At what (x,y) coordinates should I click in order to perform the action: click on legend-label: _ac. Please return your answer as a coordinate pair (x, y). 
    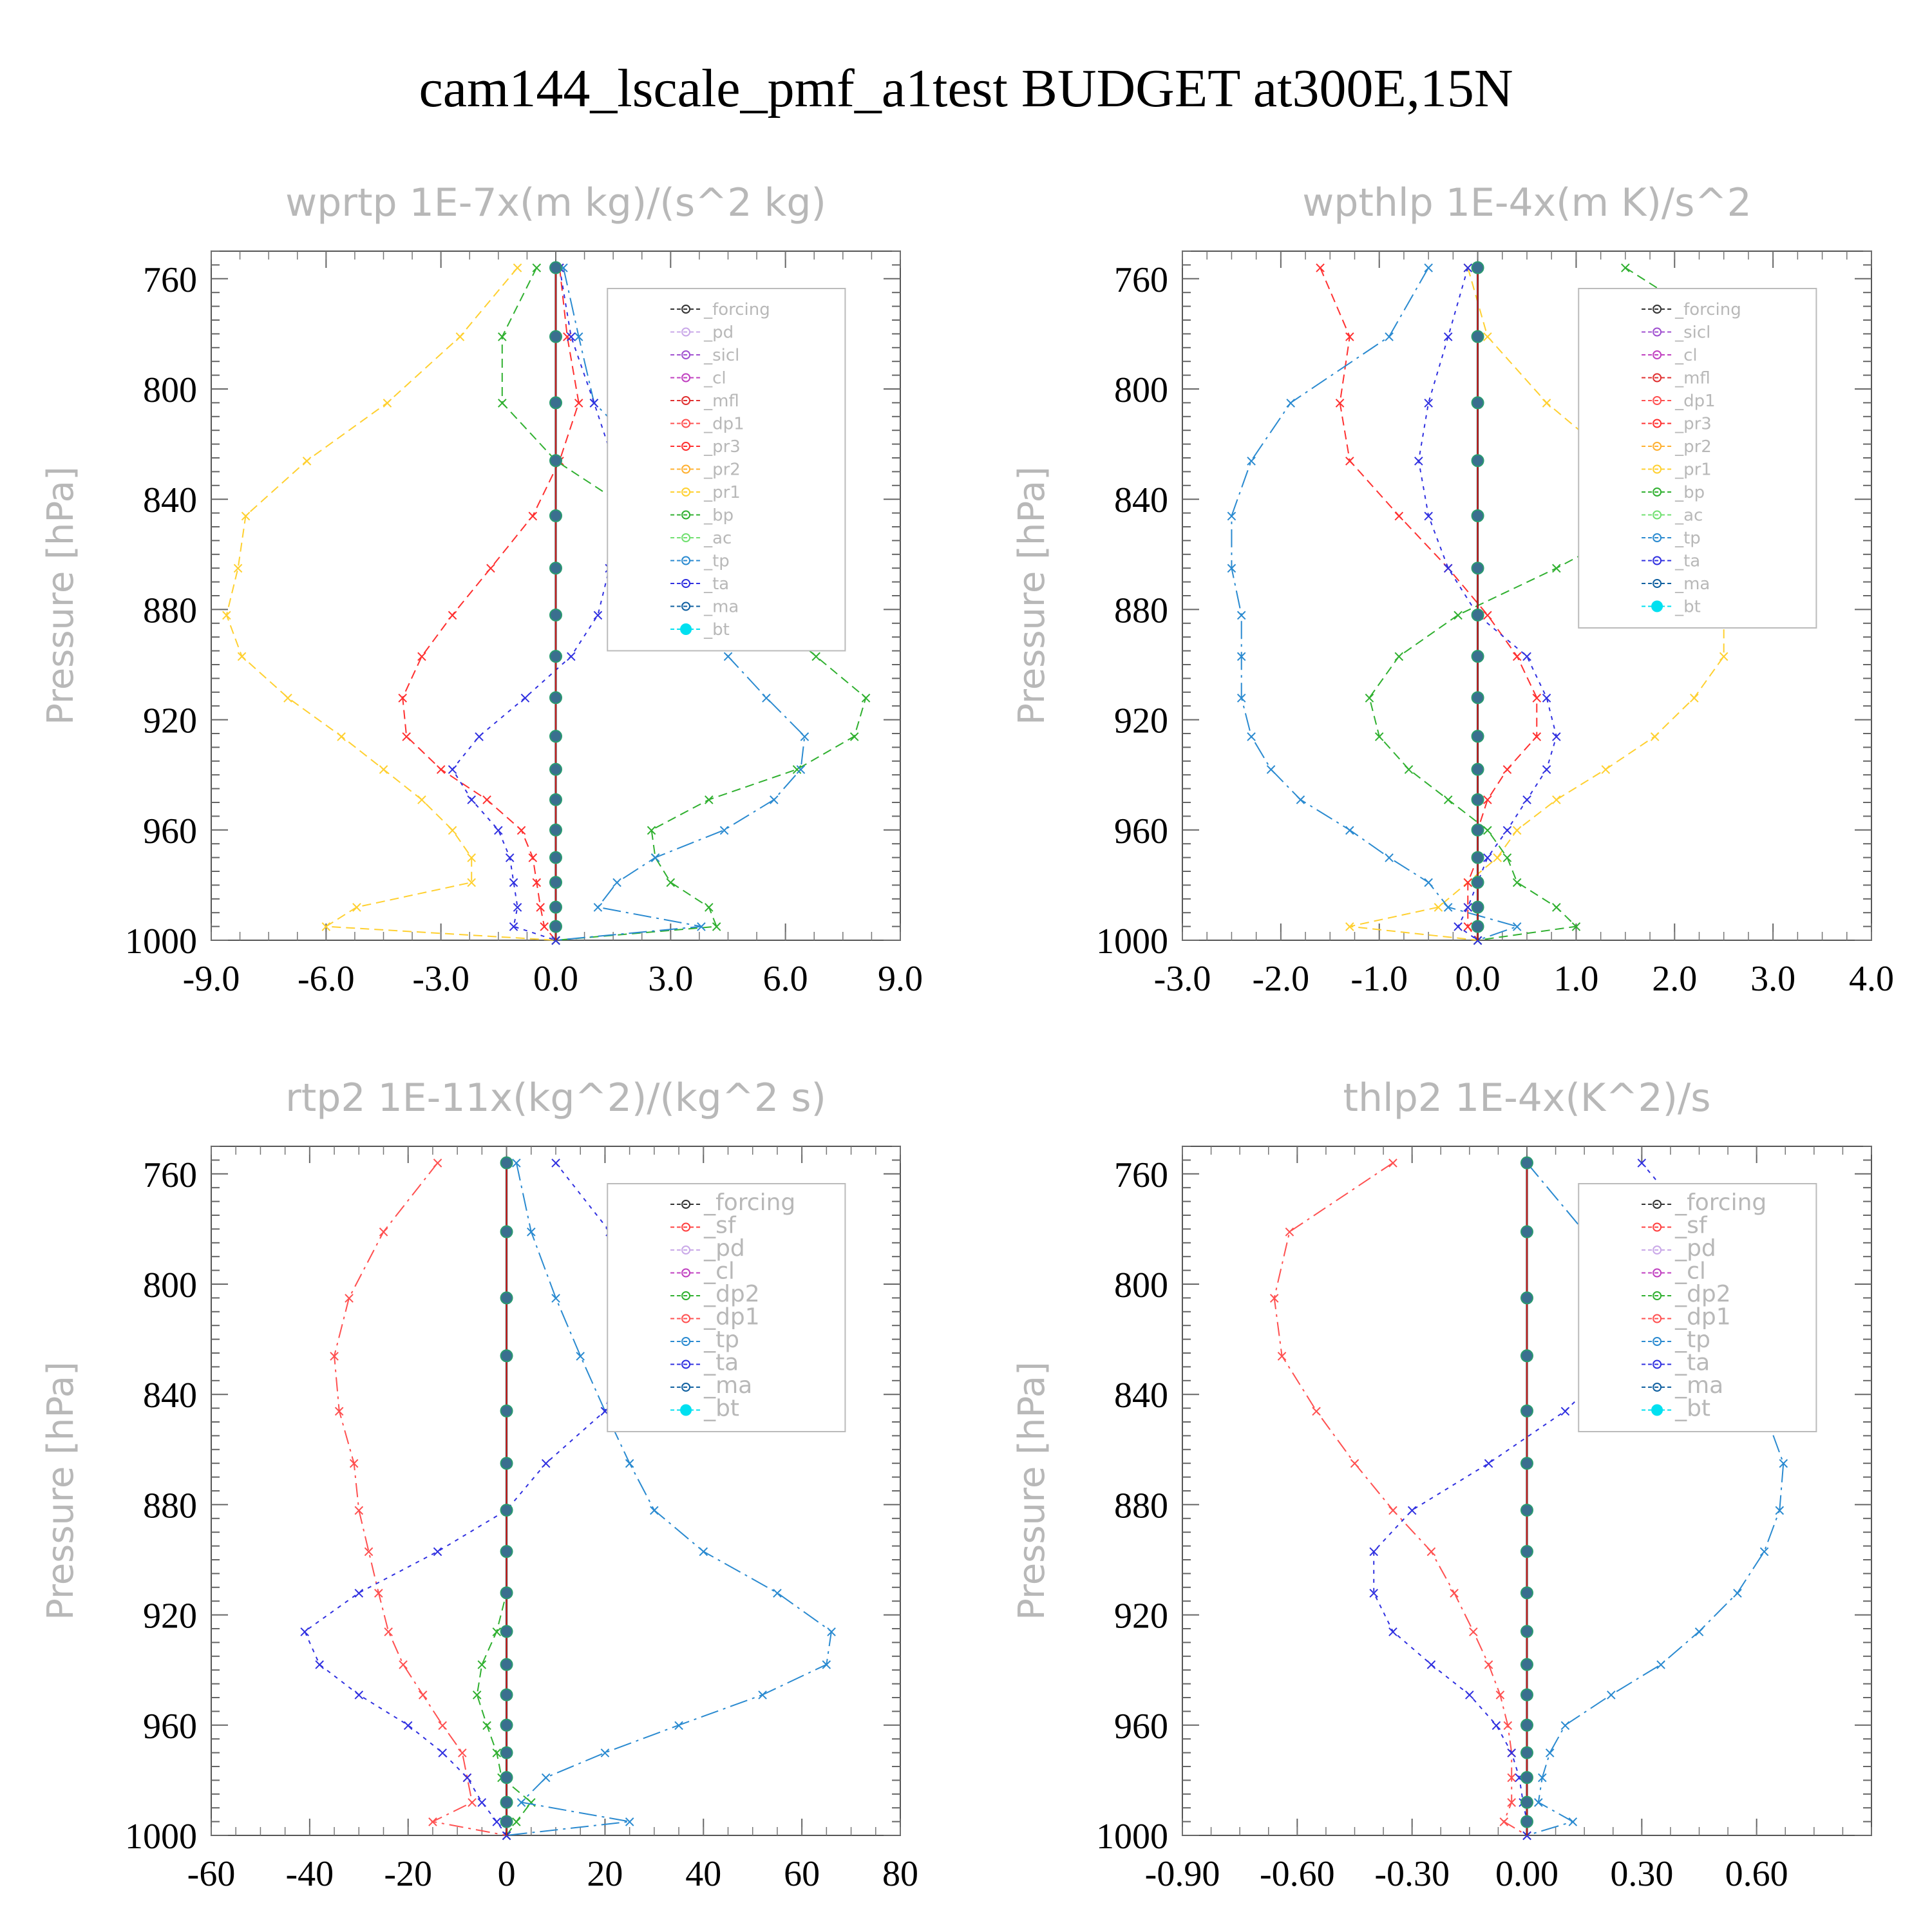
    Looking at the image, I should click on (1688, 516).